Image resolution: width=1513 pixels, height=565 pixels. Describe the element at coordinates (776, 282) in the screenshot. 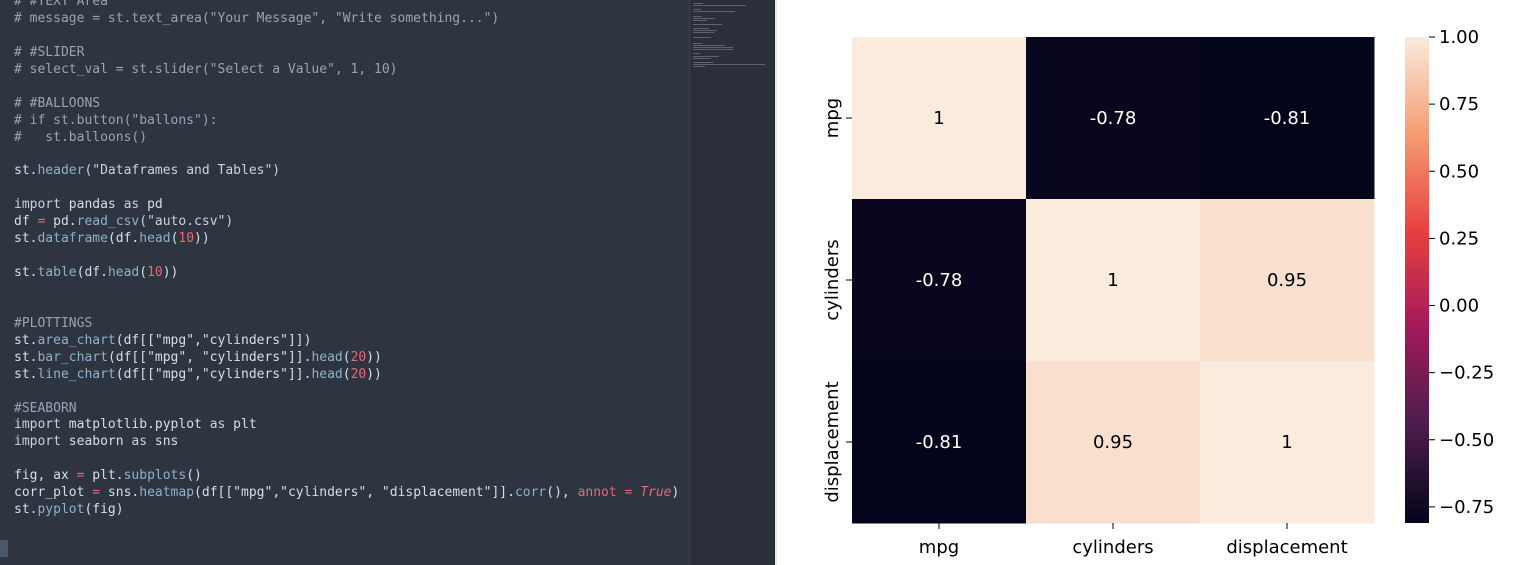

I see `pane-divider` at that location.